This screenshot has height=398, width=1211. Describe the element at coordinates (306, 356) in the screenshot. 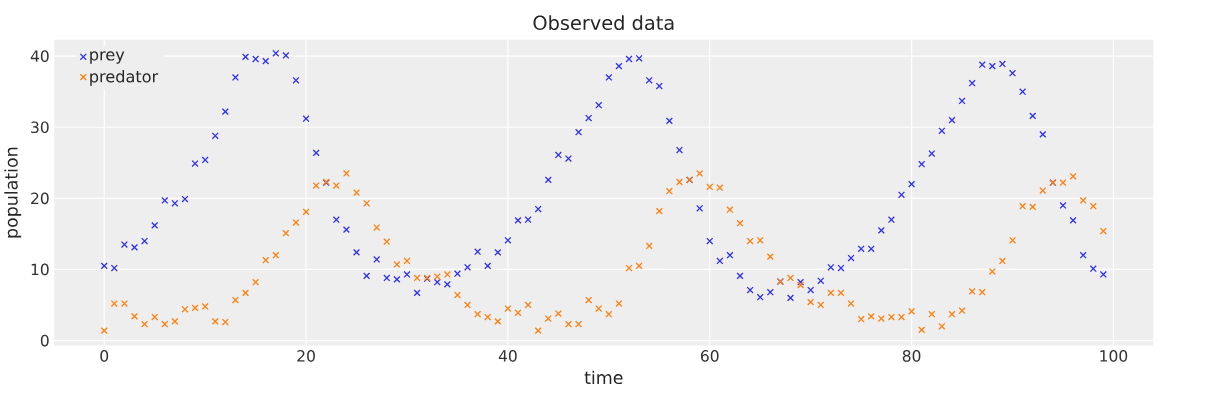

I see `x-tick-label: 20` at that location.